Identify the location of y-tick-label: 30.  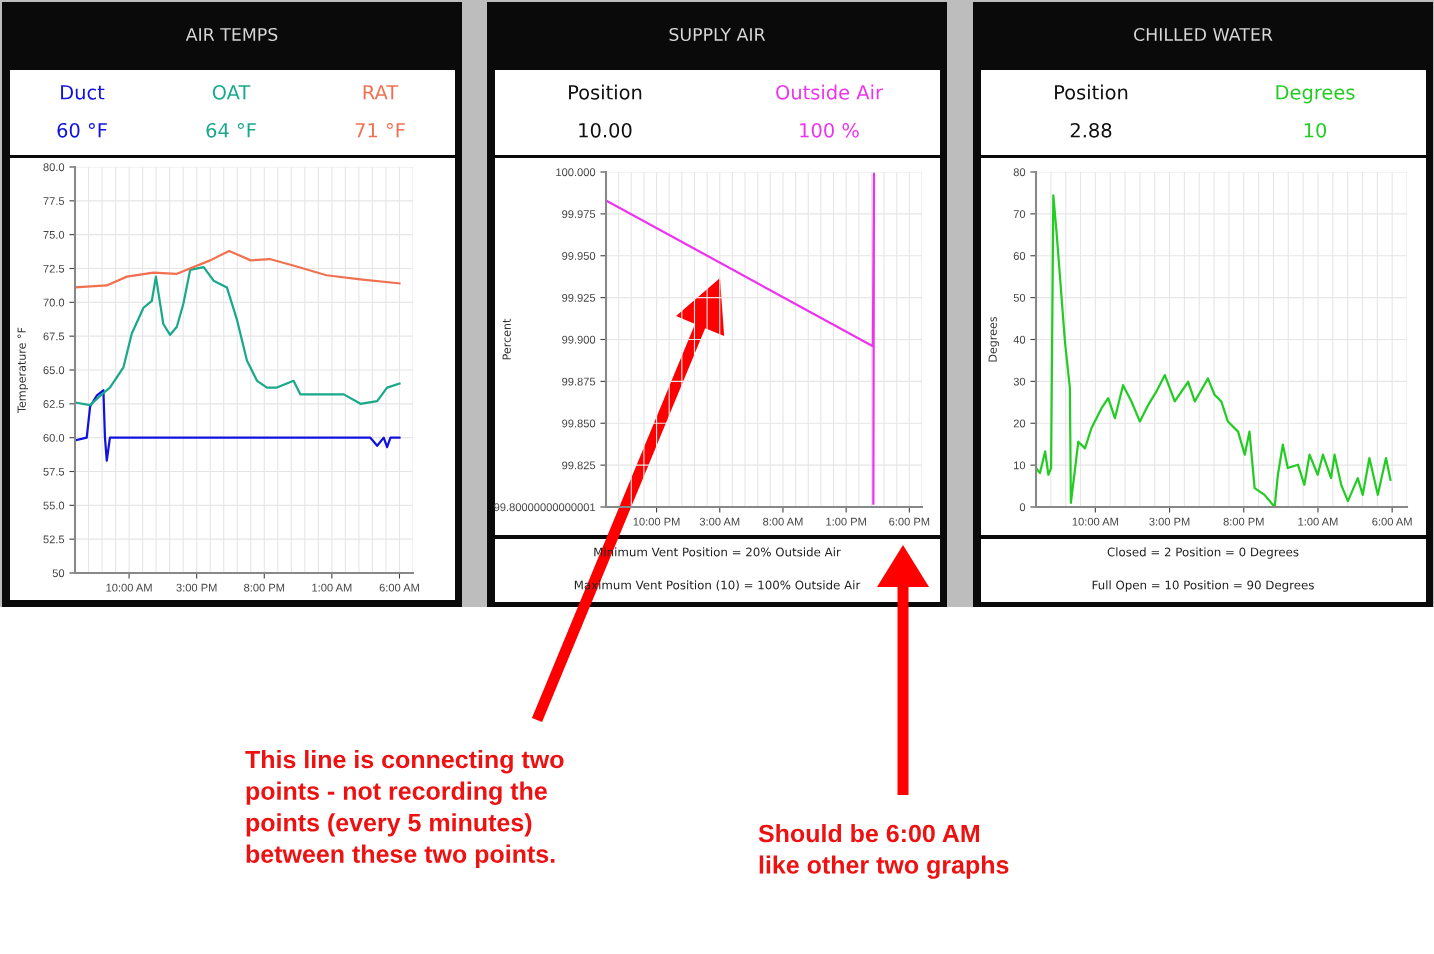
(1019, 381).